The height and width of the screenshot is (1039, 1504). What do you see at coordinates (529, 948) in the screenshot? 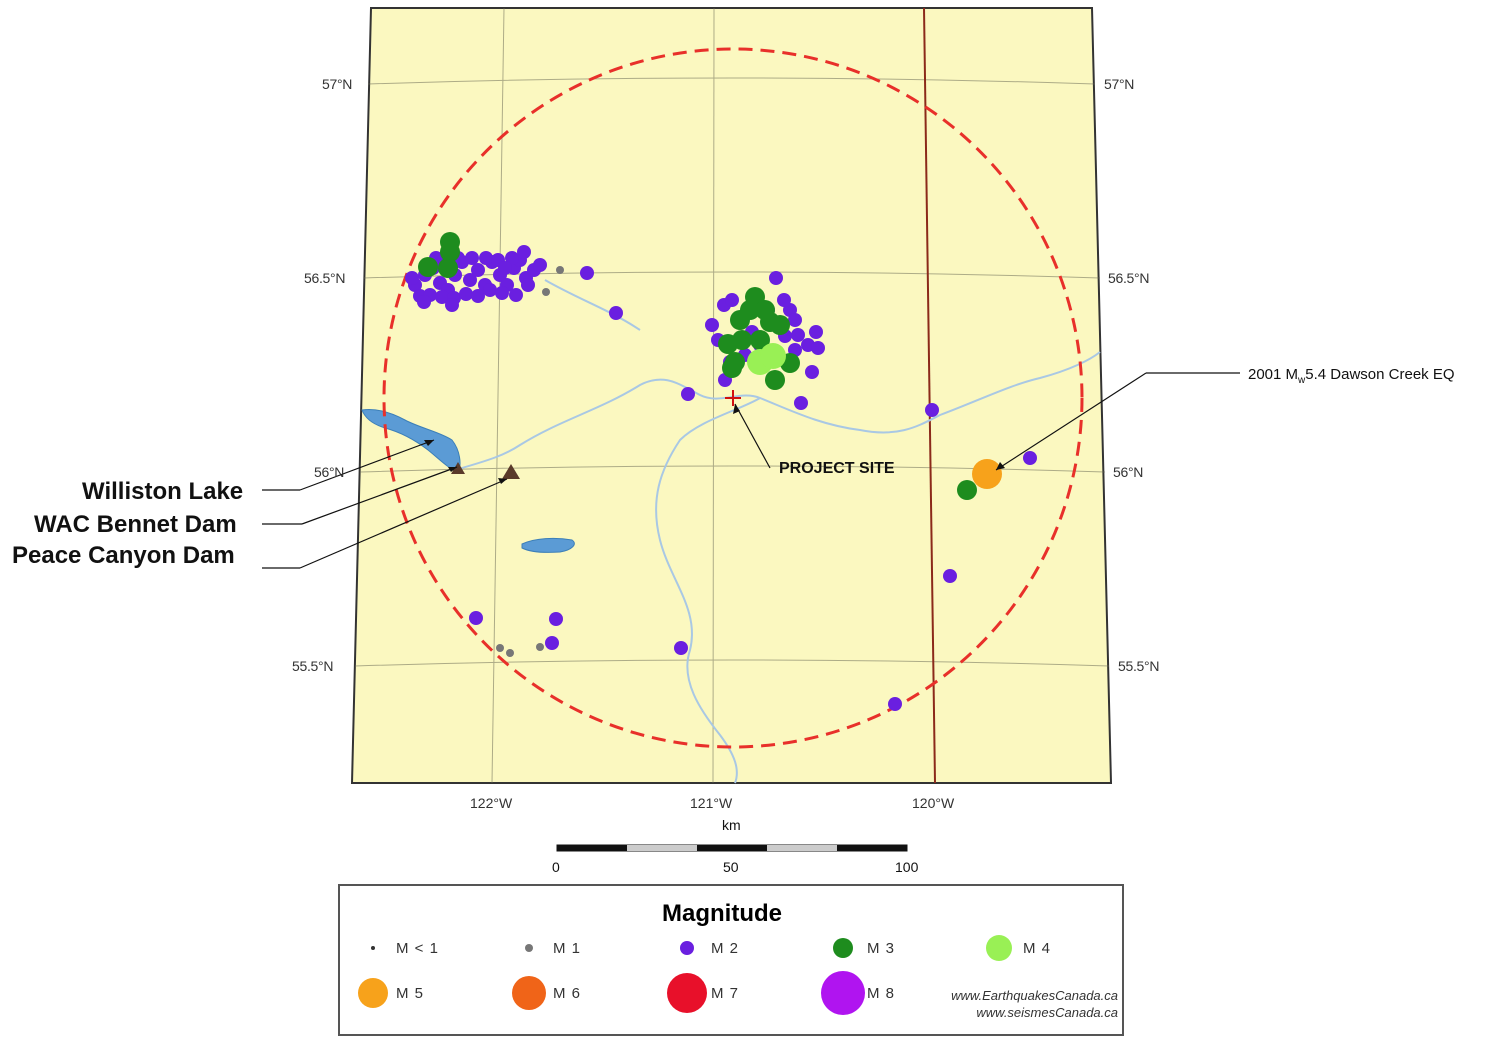
I see `legend-symbol-m1` at bounding box center [529, 948].